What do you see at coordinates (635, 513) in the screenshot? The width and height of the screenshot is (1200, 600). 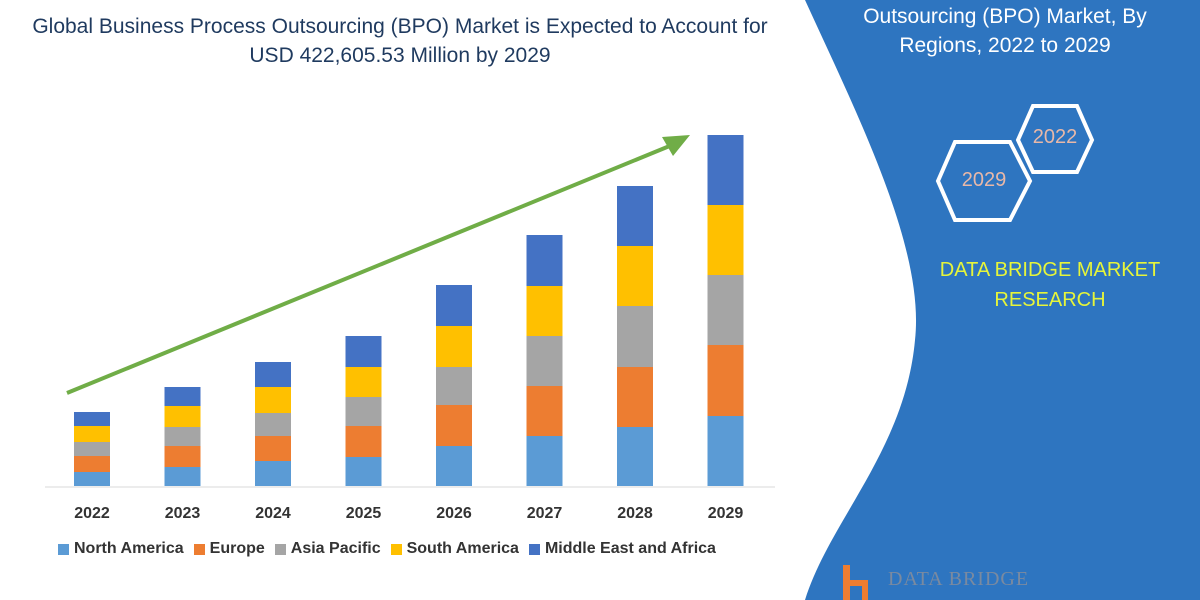 I see `x-tick-label: 2028` at bounding box center [635, 513].